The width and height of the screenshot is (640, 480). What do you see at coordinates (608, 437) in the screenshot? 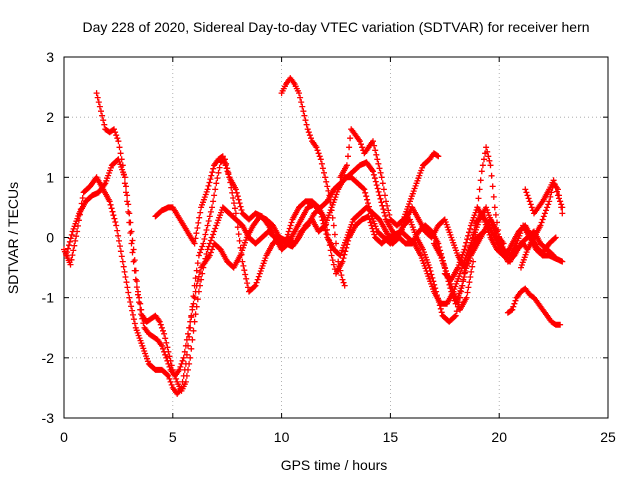
I see `x-tick-label: 25` at bounding box center [608, 437].